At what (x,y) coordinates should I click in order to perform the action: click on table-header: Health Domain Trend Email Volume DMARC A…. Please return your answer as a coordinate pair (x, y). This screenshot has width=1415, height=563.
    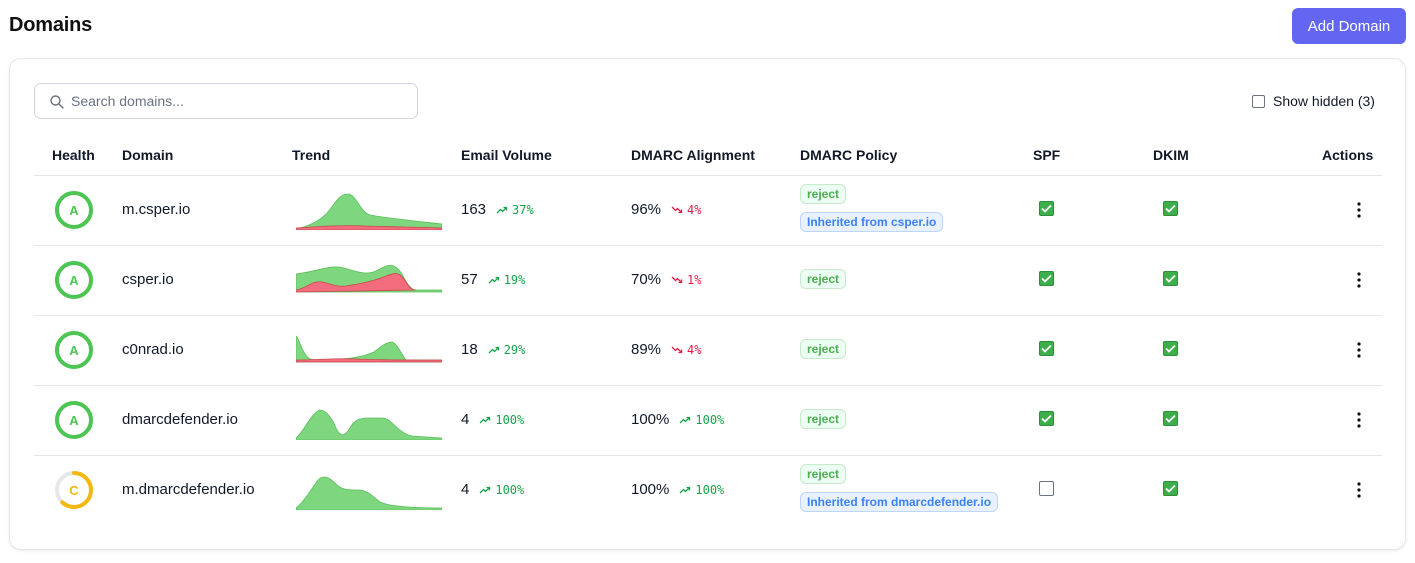
    Looking at the image, I should click on (708, 156).